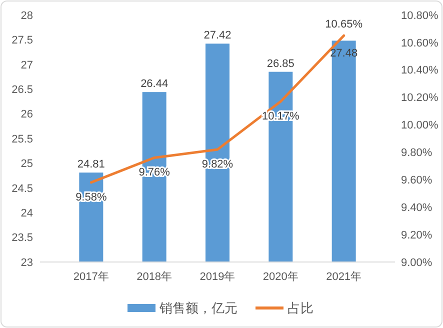 Image resolution: width=443 pixels, height=328 pixels. What do you see at coordinates (420, 126) in the screenshot?
I see `y2-tick-label: 10.00%` at bounding box center [420, 126].